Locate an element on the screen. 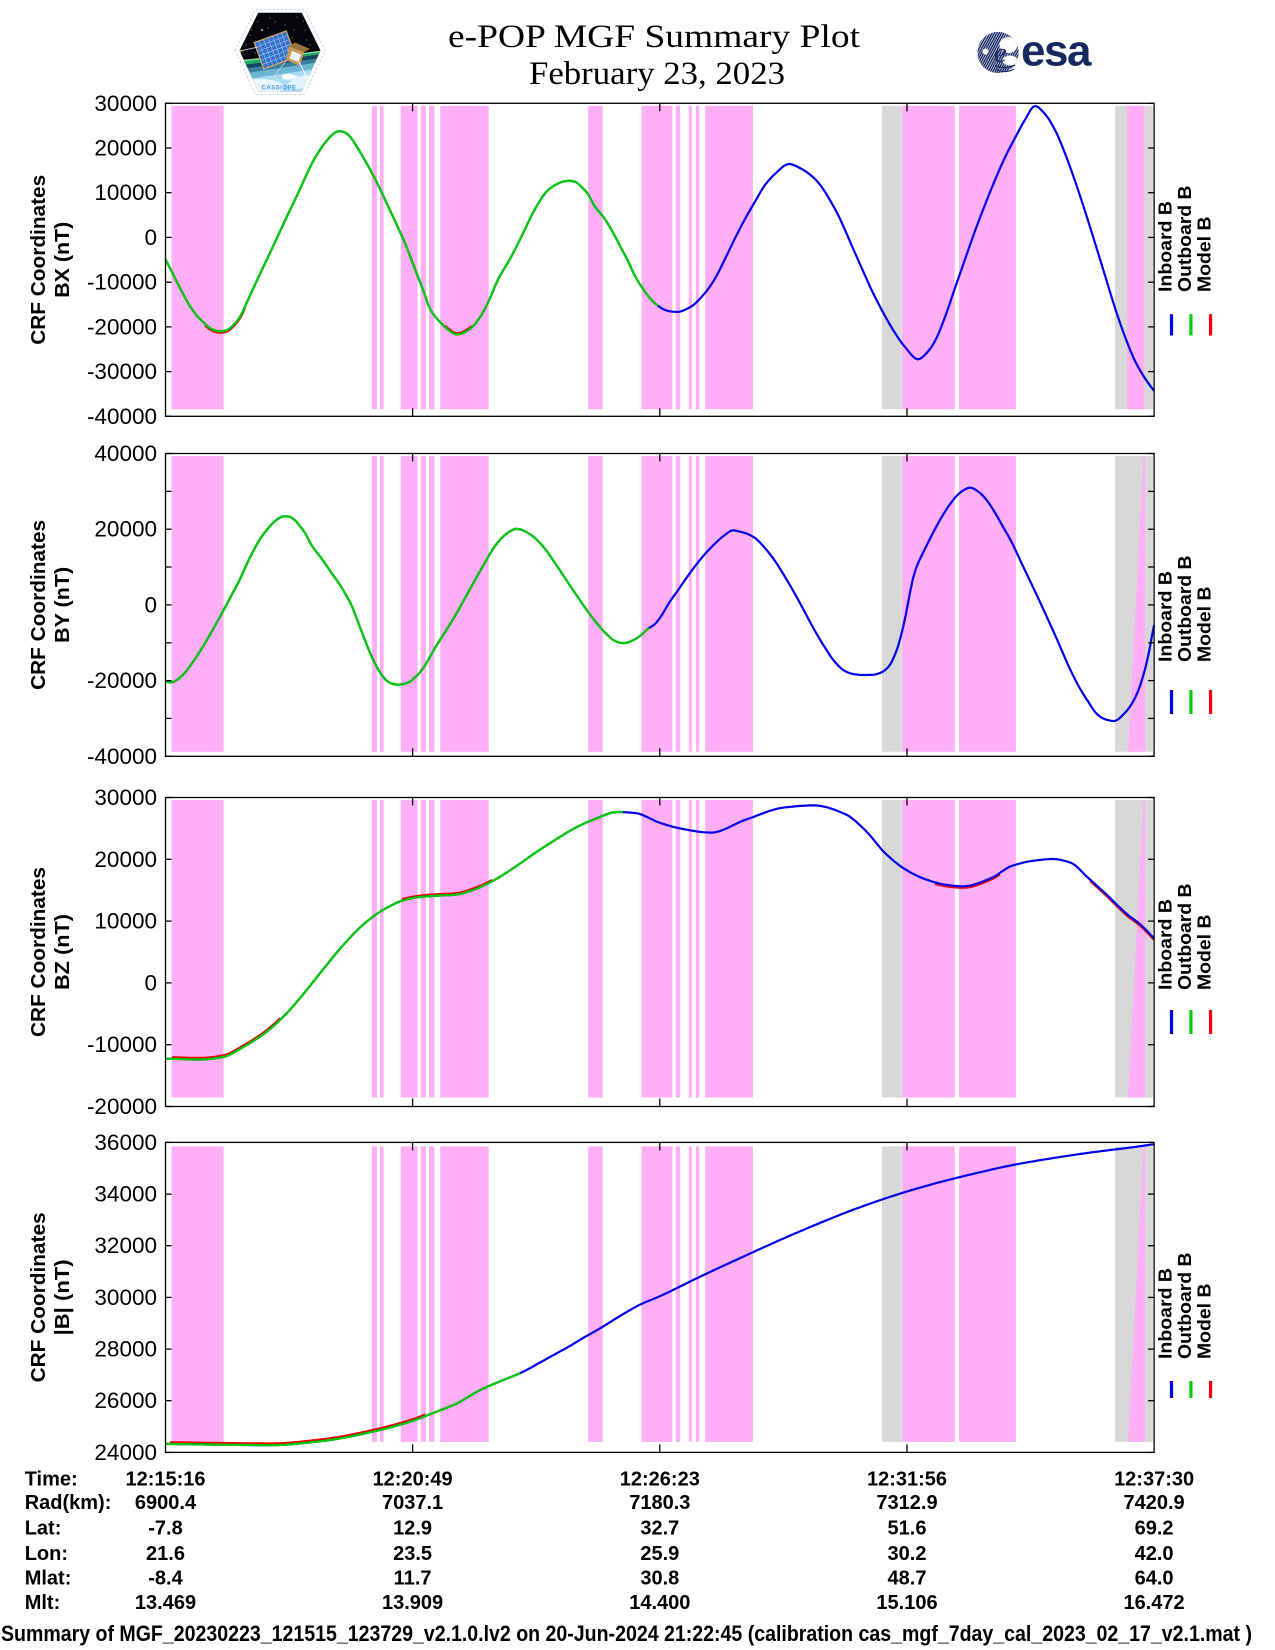 The width and height of the screenshot is (1275, 1650). svg-text: 30.2 is located at coordinates (907, 1554).